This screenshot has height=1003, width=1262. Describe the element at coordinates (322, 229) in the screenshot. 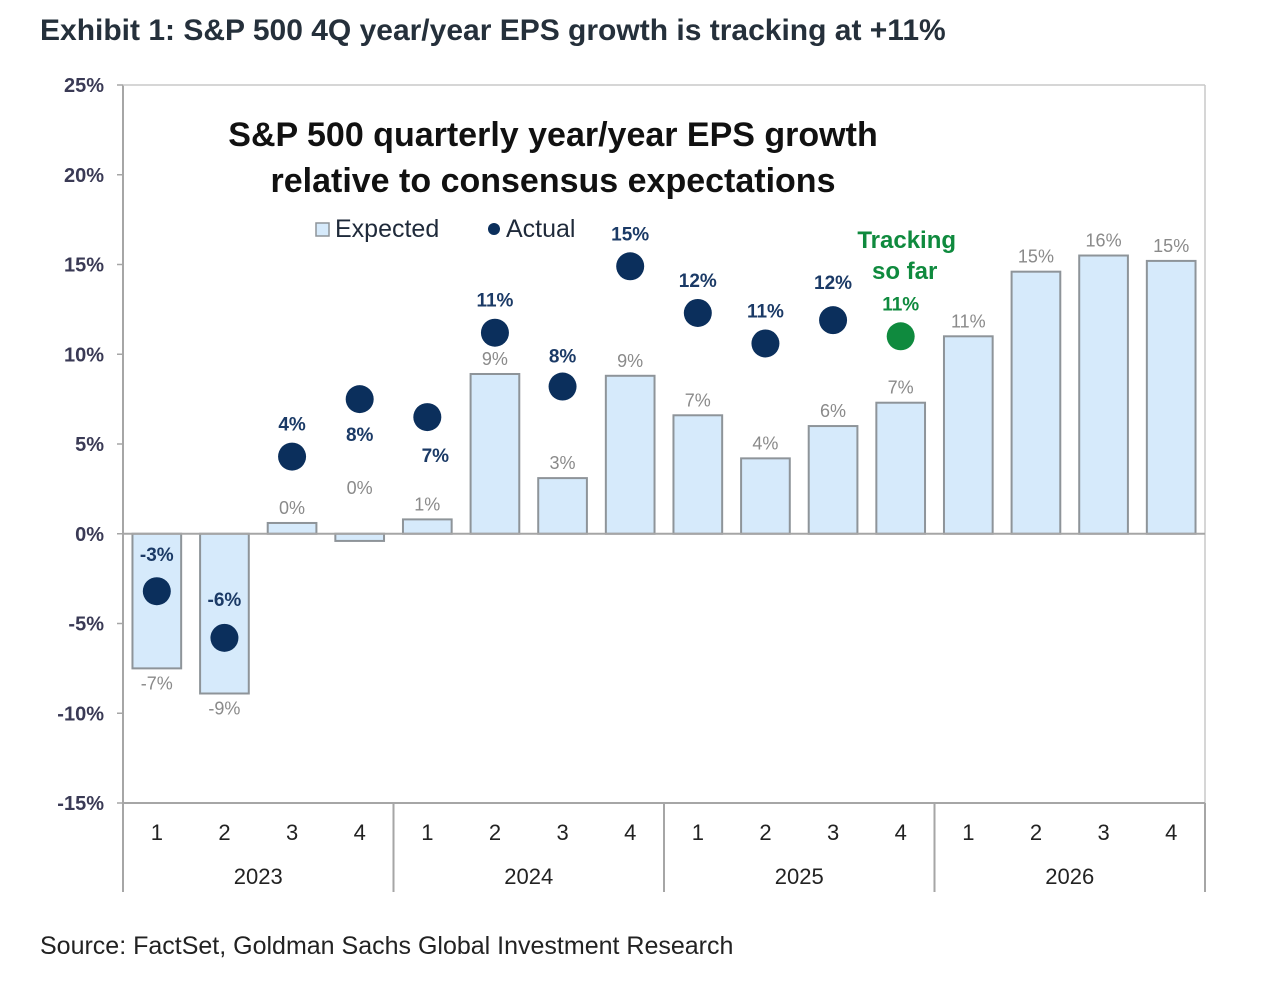

I see `legend-expected-swatch` at that location.